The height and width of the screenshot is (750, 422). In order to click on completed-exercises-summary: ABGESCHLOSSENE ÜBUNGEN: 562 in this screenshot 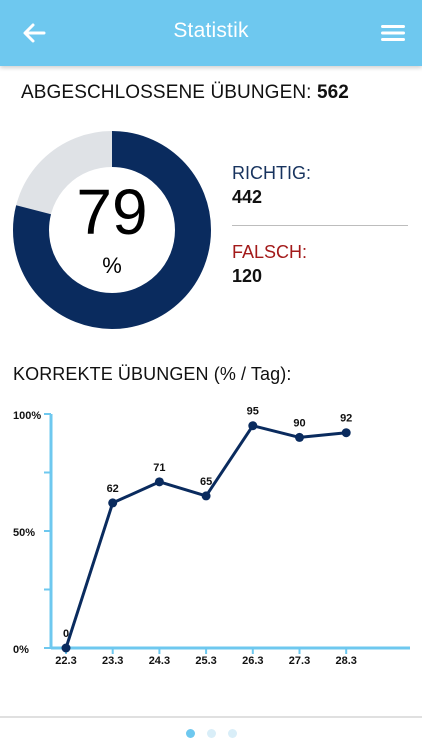, I will do `click(185, 93)`.